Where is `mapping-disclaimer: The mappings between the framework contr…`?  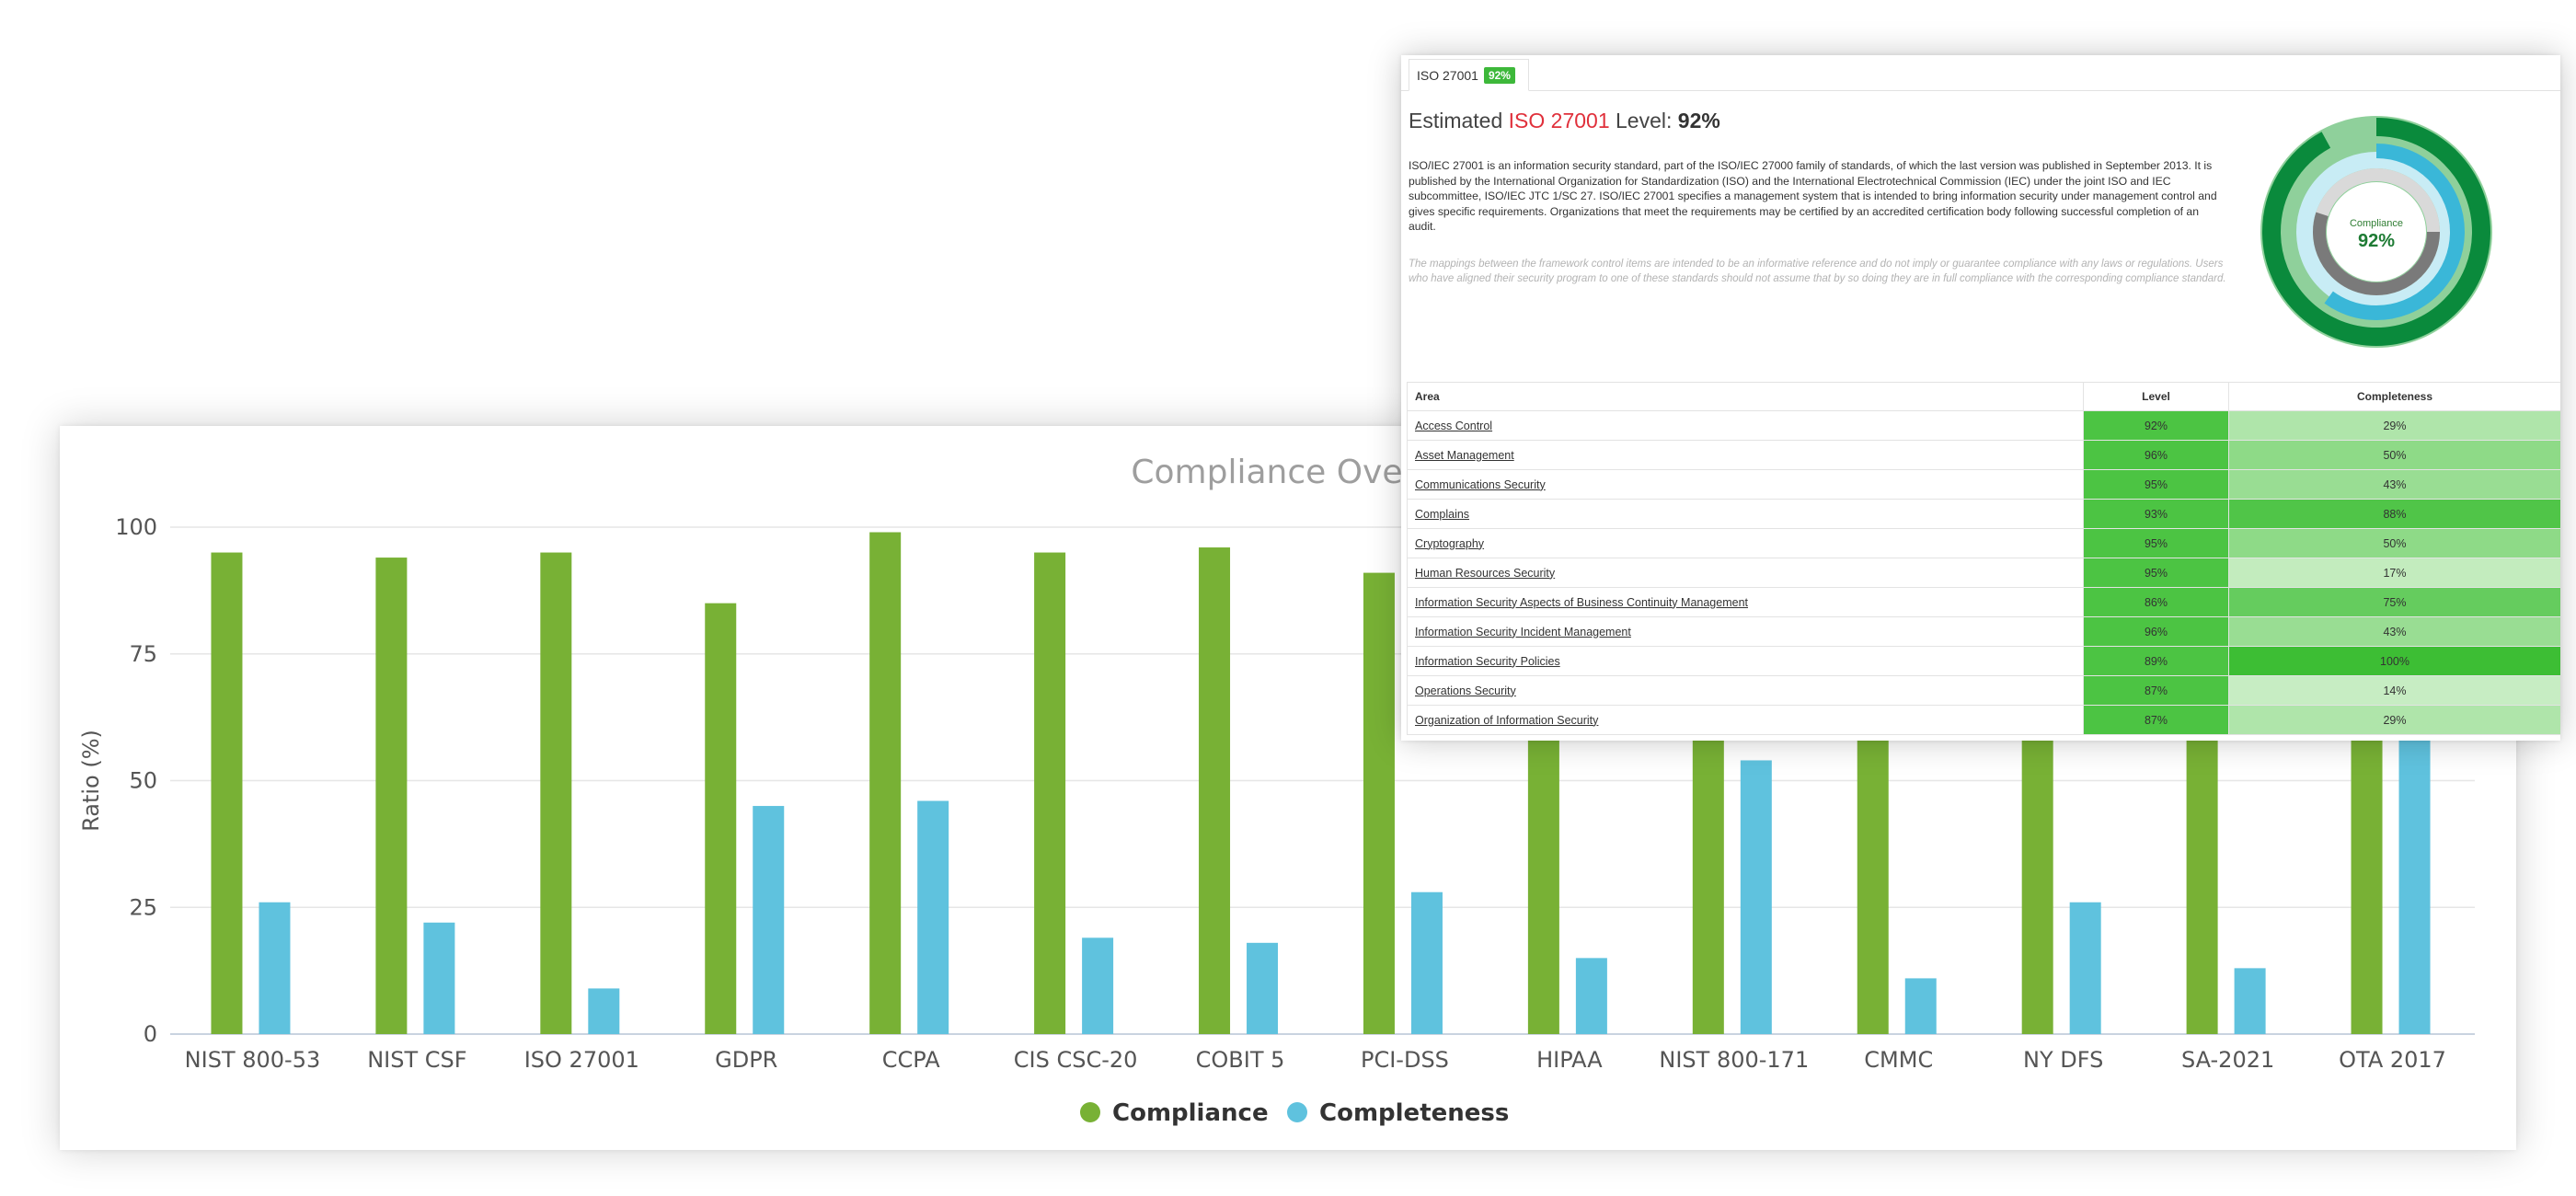 mapping-disclaimer: The mappings between the framework contr… is located at coordinates (1817, 271).